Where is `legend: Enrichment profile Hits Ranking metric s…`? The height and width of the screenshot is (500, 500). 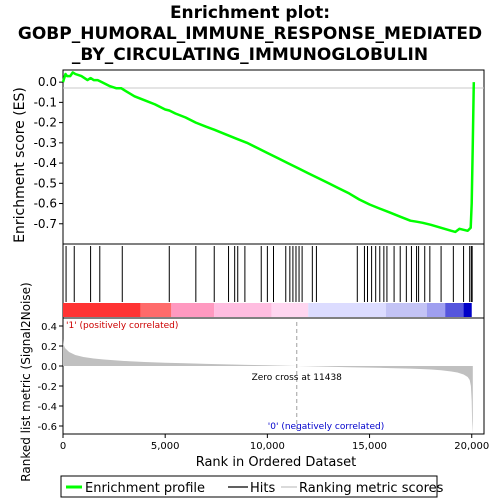
legend: Enrichment profile Hits Ranking metric s… is located at coordinates (252, 486).